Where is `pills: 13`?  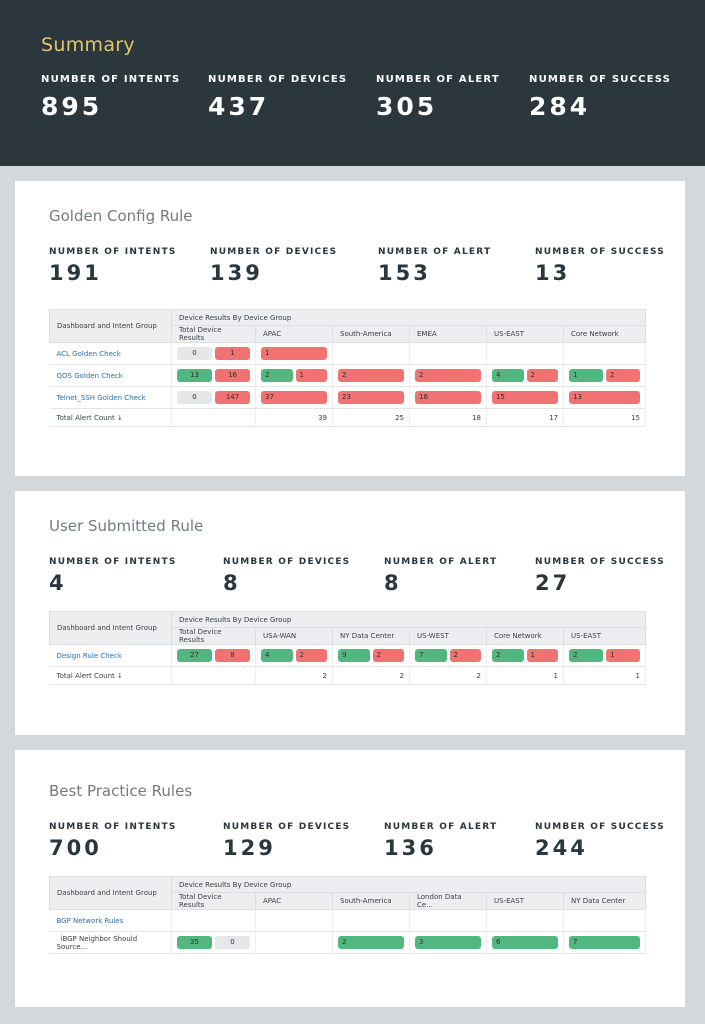 pills: 13 is located at coordinates (604, 397).